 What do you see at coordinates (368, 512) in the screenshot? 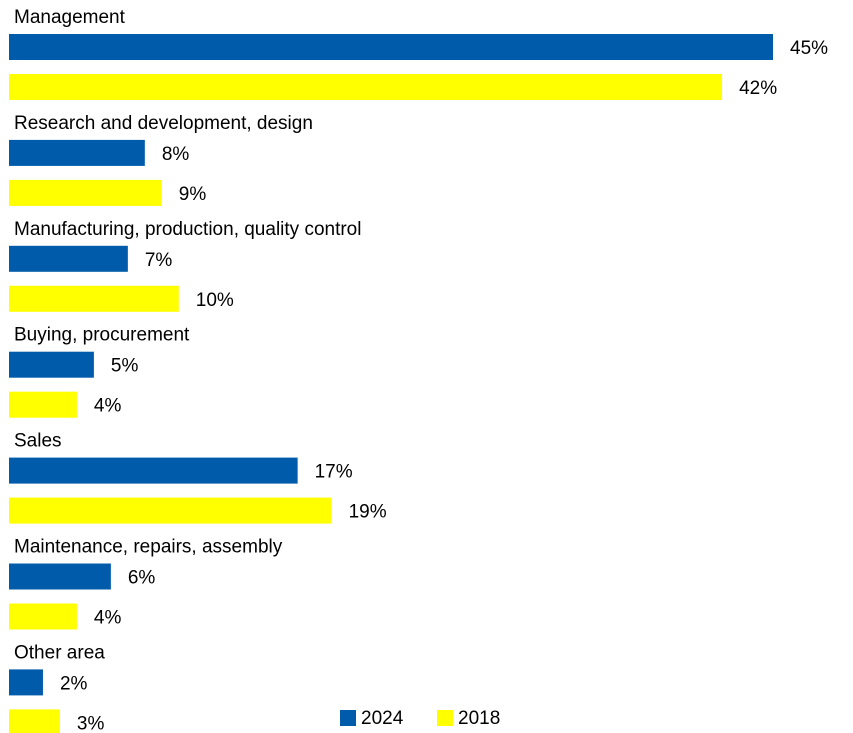
I see `value-label: 19%` at bounding box center [368, 512].